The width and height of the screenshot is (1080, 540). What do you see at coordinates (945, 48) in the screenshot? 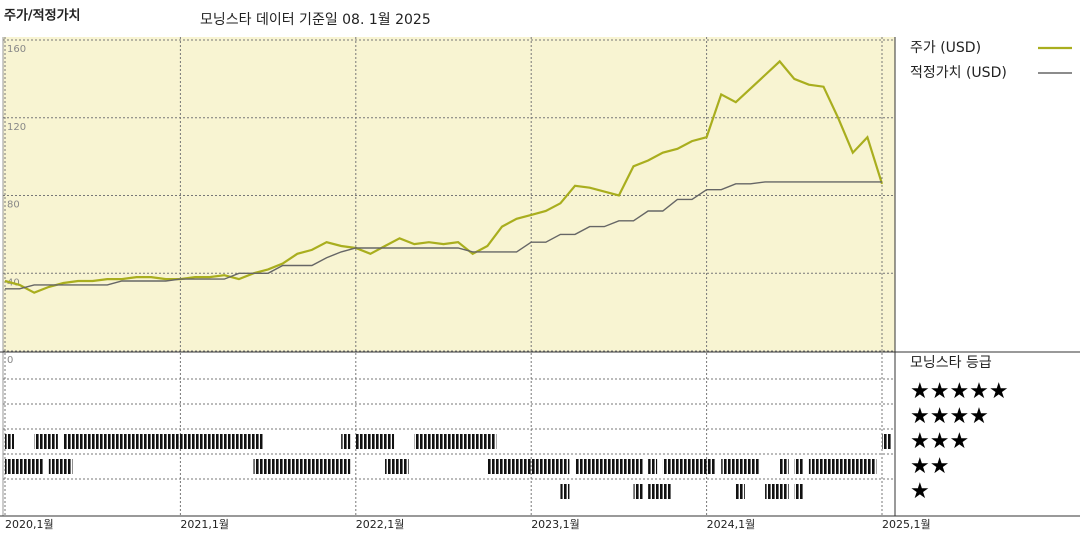
I see `legend-label: 주가 (USD)` at bounding box center [945, 48].